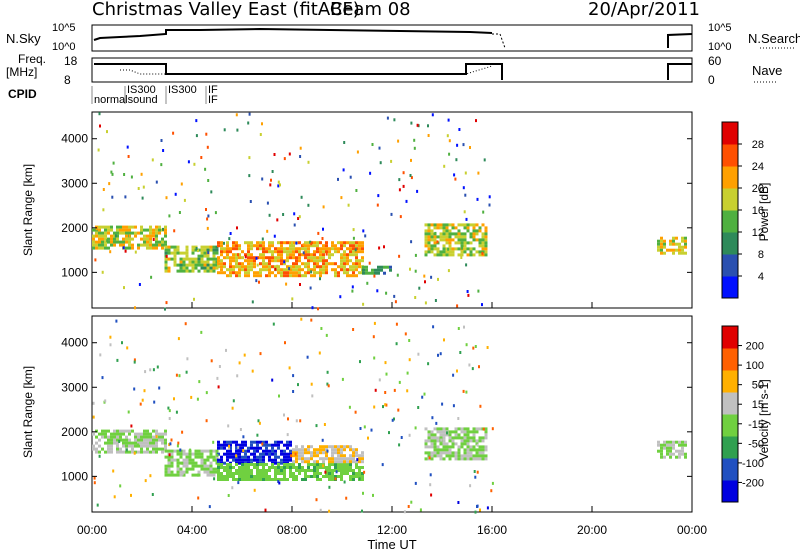 This screenshot has width=800, height=554. I want to click on colorbar-tick-label: 8, so click(761, 255).